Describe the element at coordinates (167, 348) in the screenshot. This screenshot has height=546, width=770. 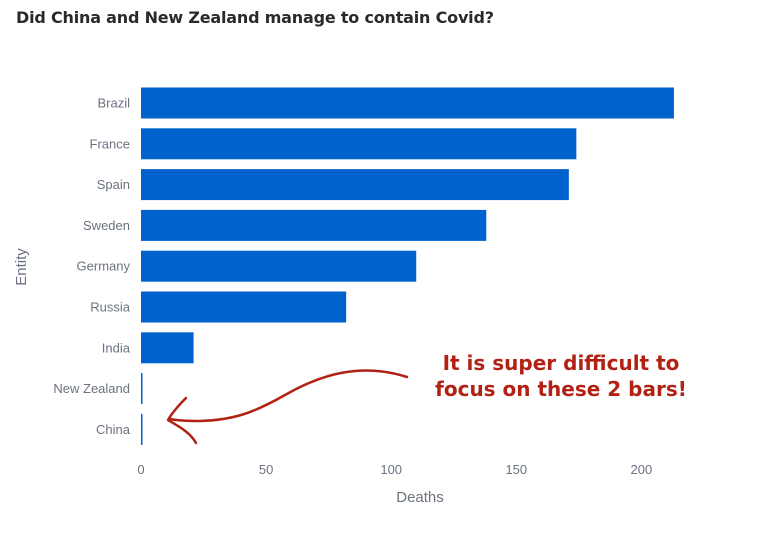
I see `bar-india` at that location.